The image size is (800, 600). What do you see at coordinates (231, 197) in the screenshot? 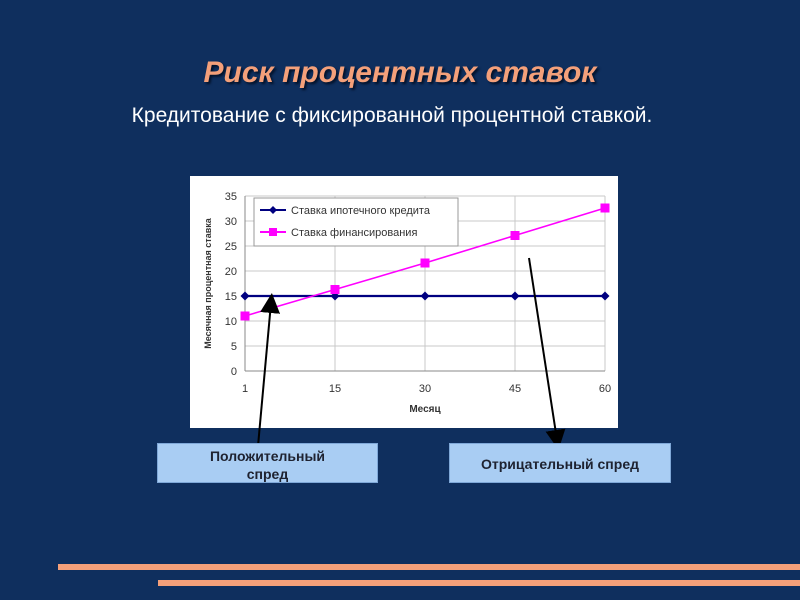
I see `y-tick-label: 35` at bounding box center [231, 197].